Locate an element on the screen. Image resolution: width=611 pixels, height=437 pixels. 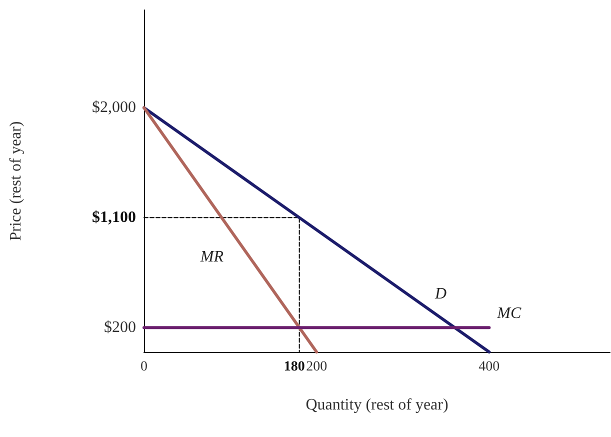
x-tick-label: 200 is located at coordinates (317, 367).